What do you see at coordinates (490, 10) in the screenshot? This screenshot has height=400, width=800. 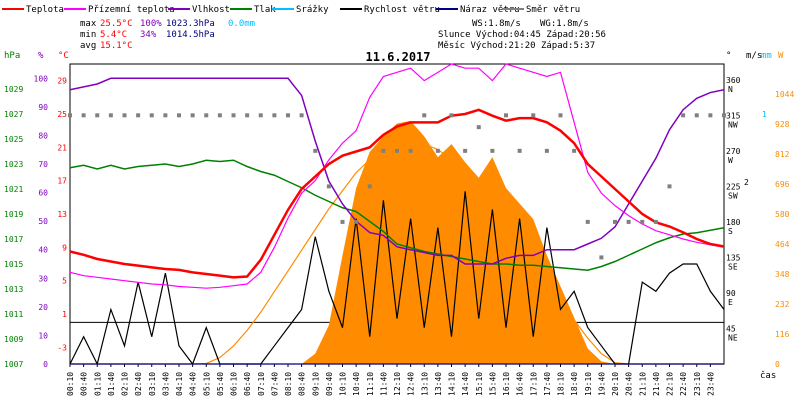 I see `legend-naraz: Náraz větru` at bounding box center [490, 10].